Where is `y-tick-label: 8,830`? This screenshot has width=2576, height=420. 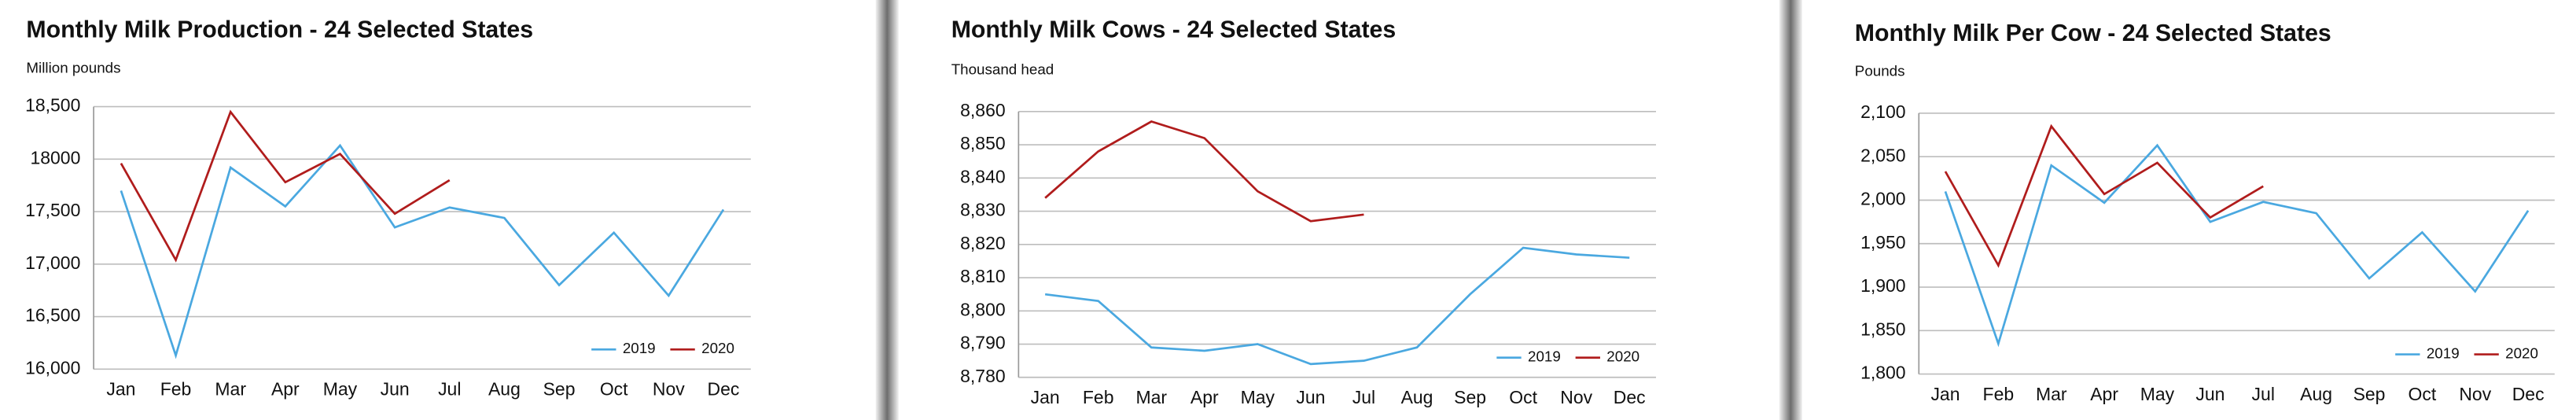 y-tick-label: 8,830 is located at coordinates (982, 210).